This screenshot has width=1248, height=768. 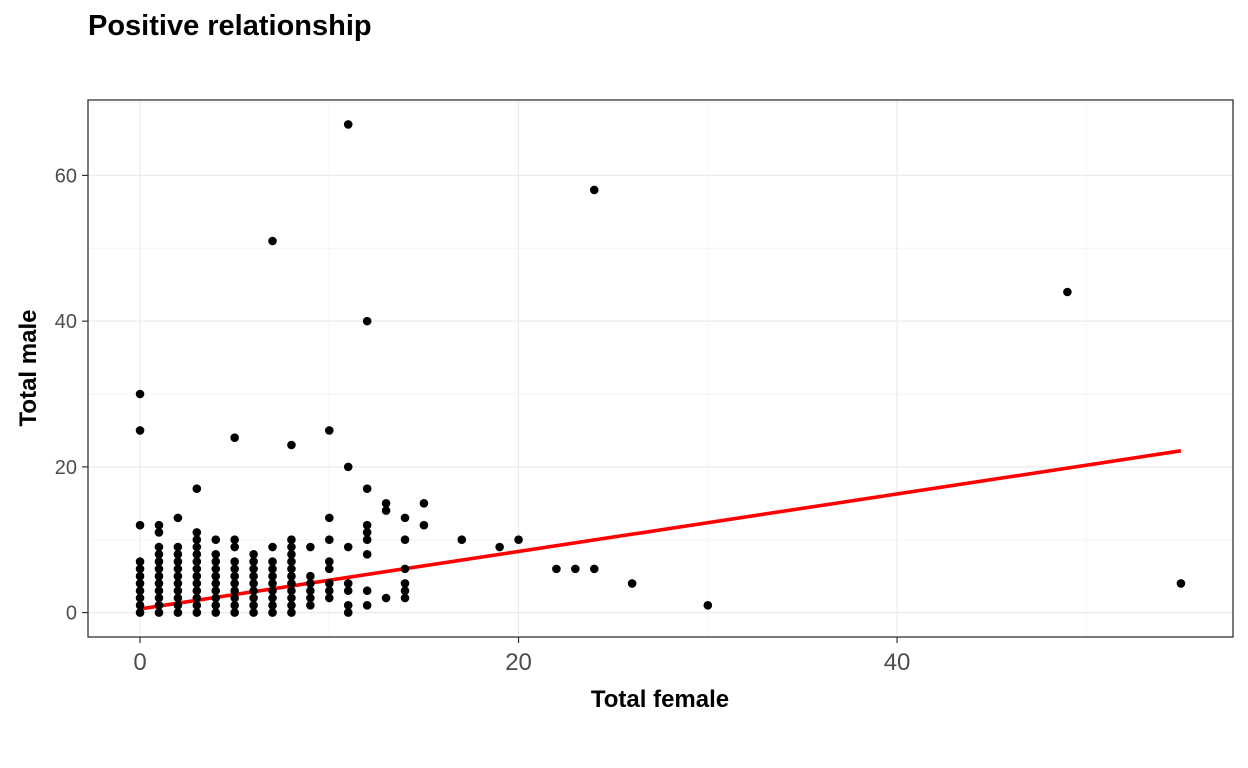 What do you see at coordinates (230, 26) in the screenshot?
I see `chart-title: Positive relationship` at bounding box center [230, 26].